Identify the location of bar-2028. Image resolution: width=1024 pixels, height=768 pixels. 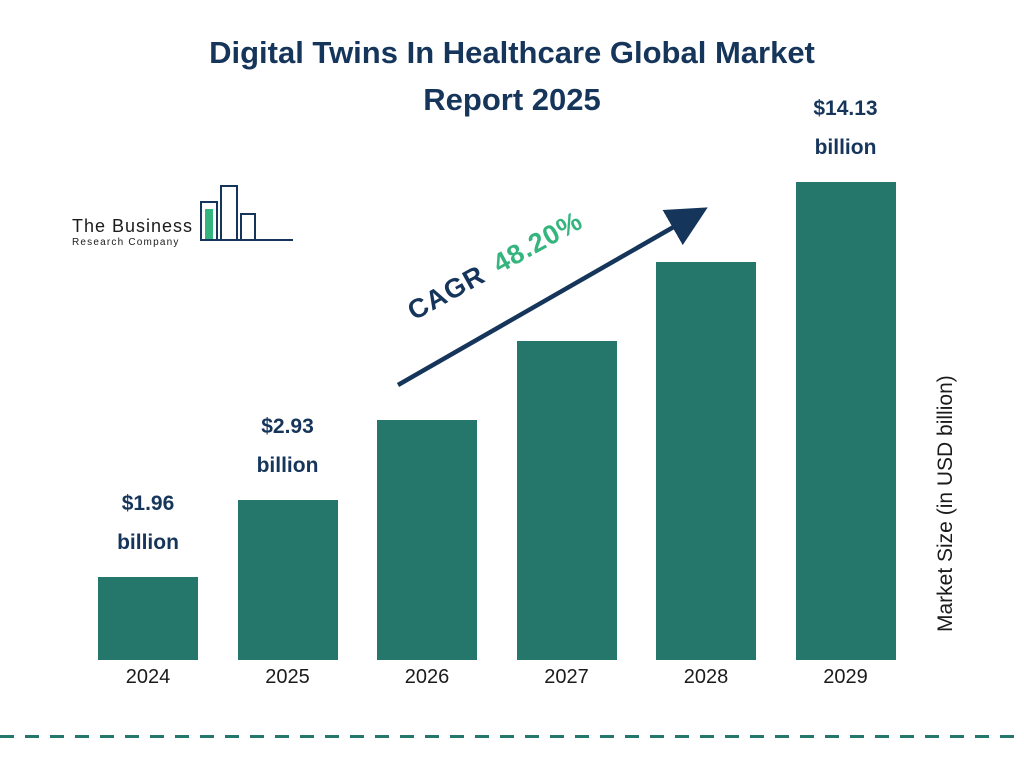
(706, 461).